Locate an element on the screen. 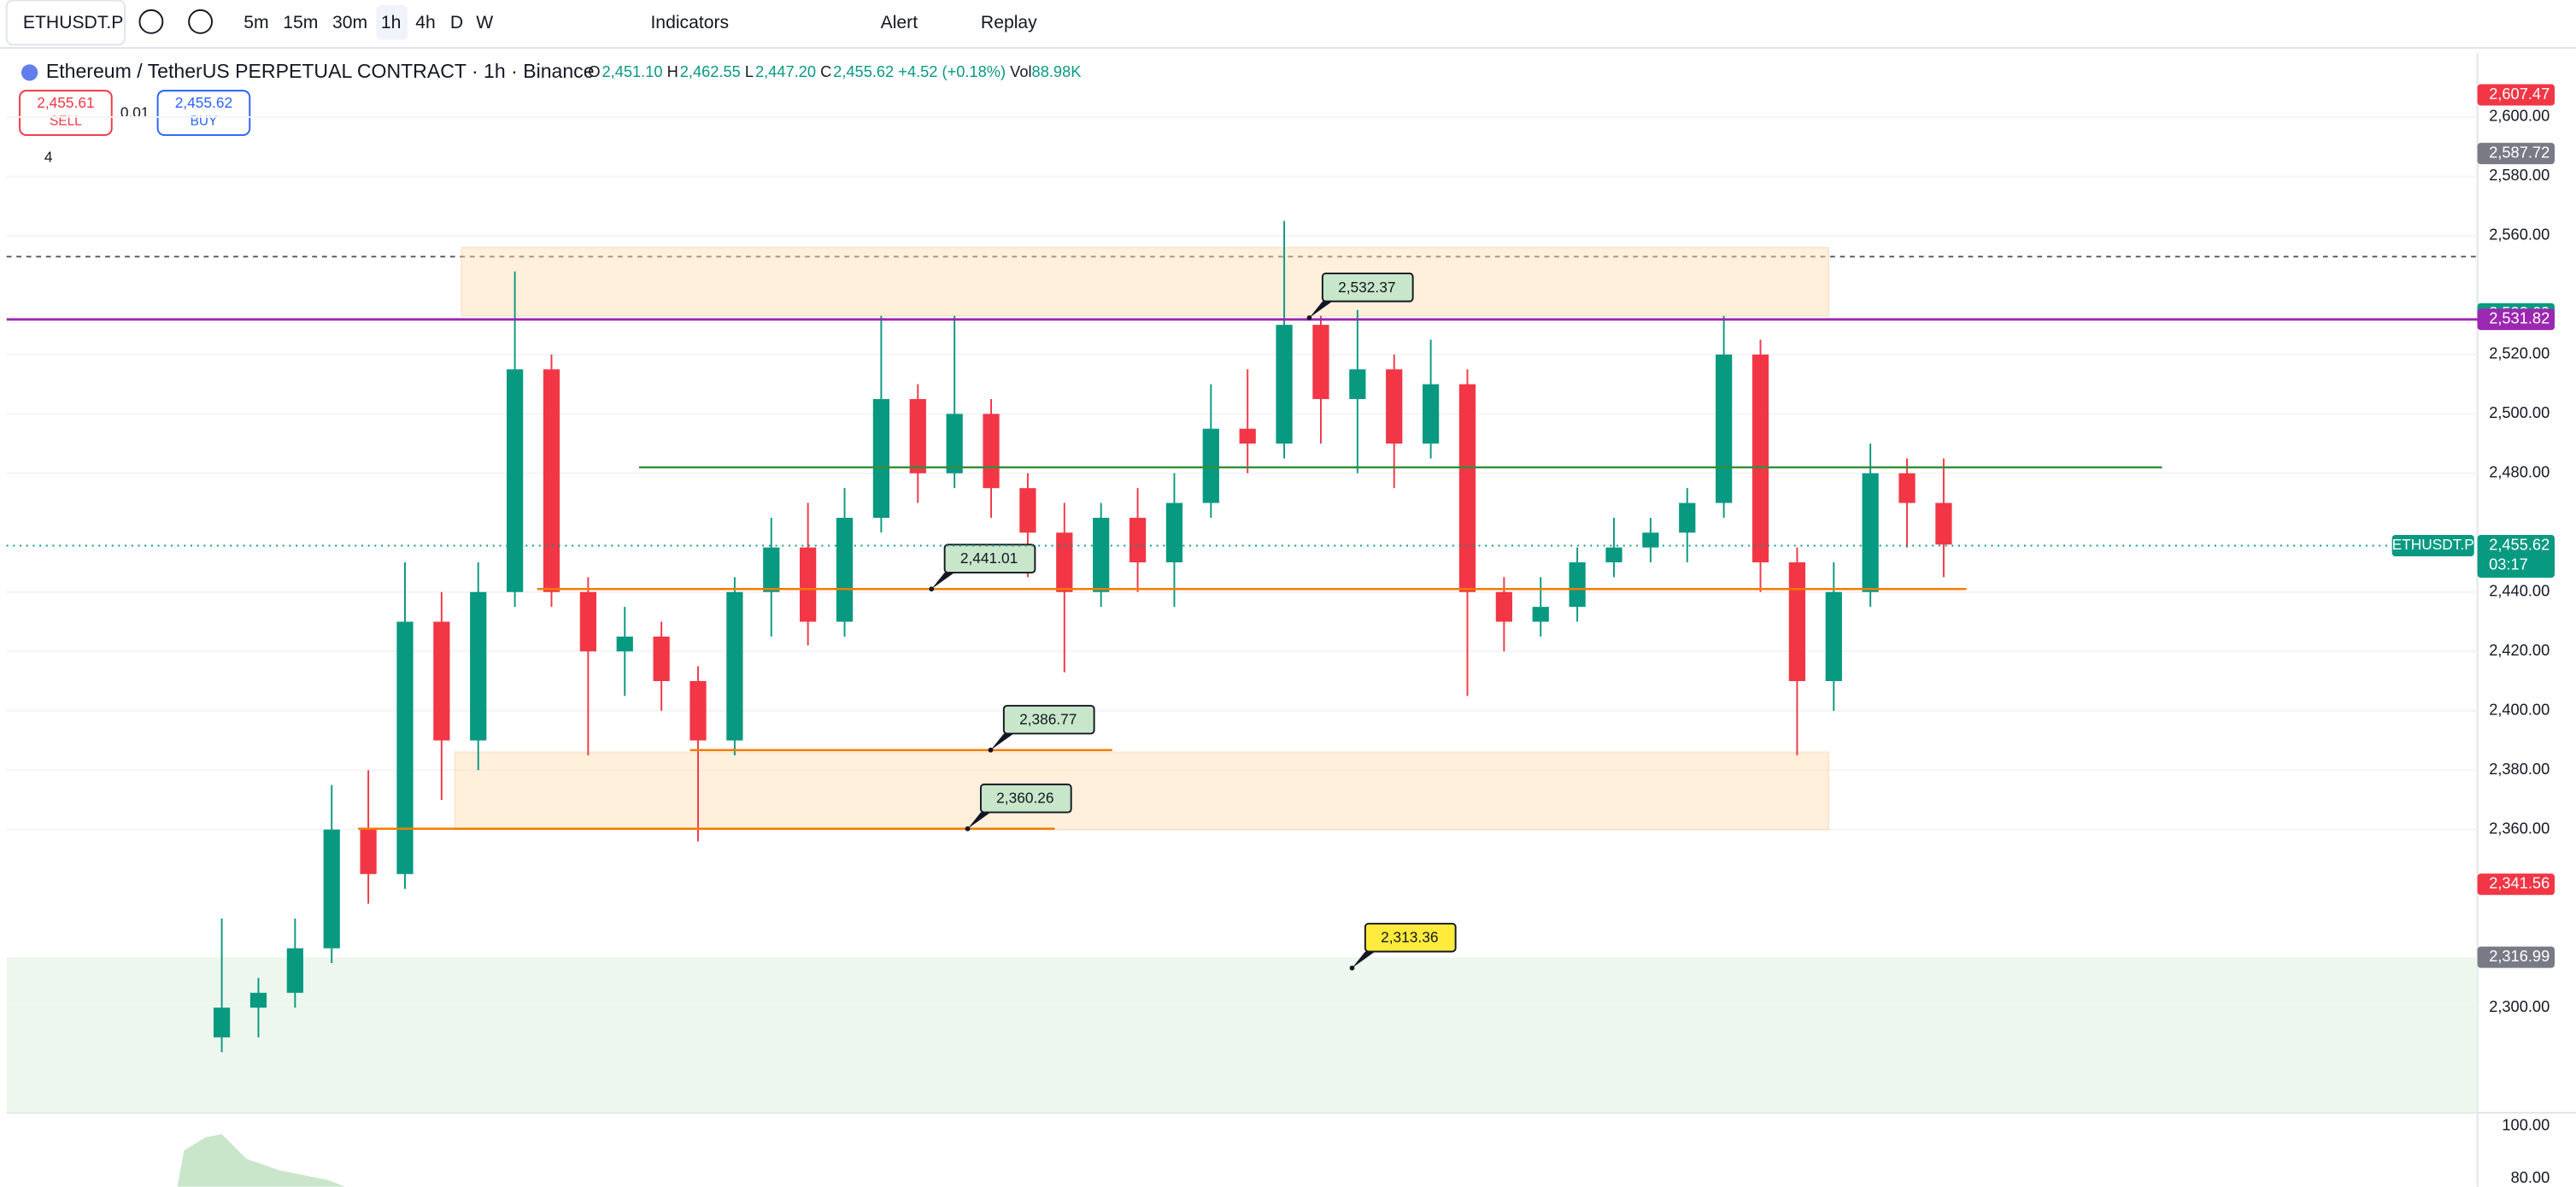 The image size is (2576, 1187). y-tick-label: 2,400.00 is located at coordinates (2519, 710).